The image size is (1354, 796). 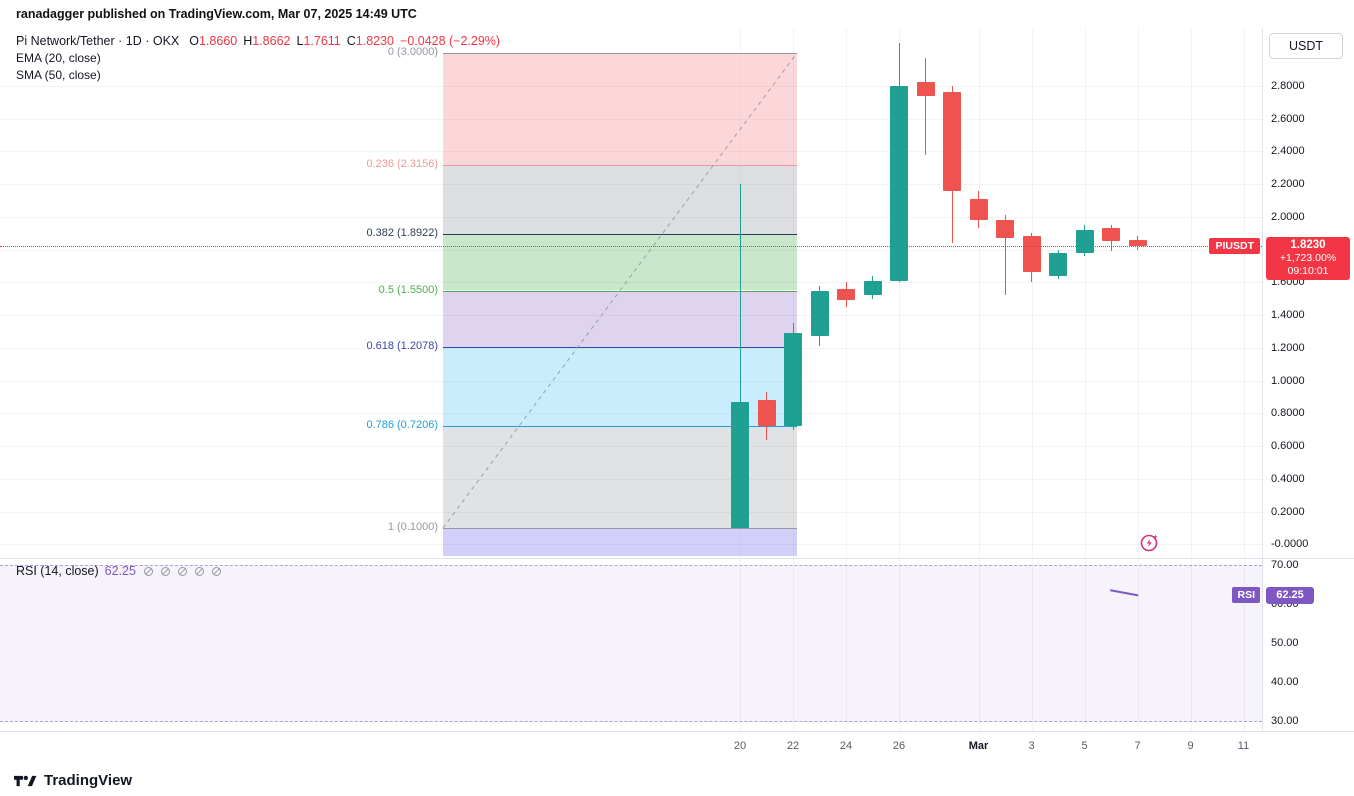 I want to click on bar-countdown: 09:10:01, so click(x=1308, y=270).